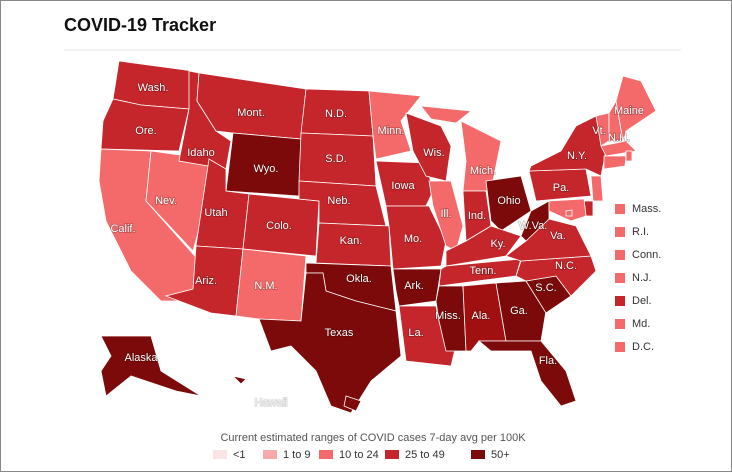 The height and width of the screenshot is (472, 732). What do you see at coordinates (558, 236) in the screenshot?
I see `state-label: Va.` at bounding box center [558, 236].